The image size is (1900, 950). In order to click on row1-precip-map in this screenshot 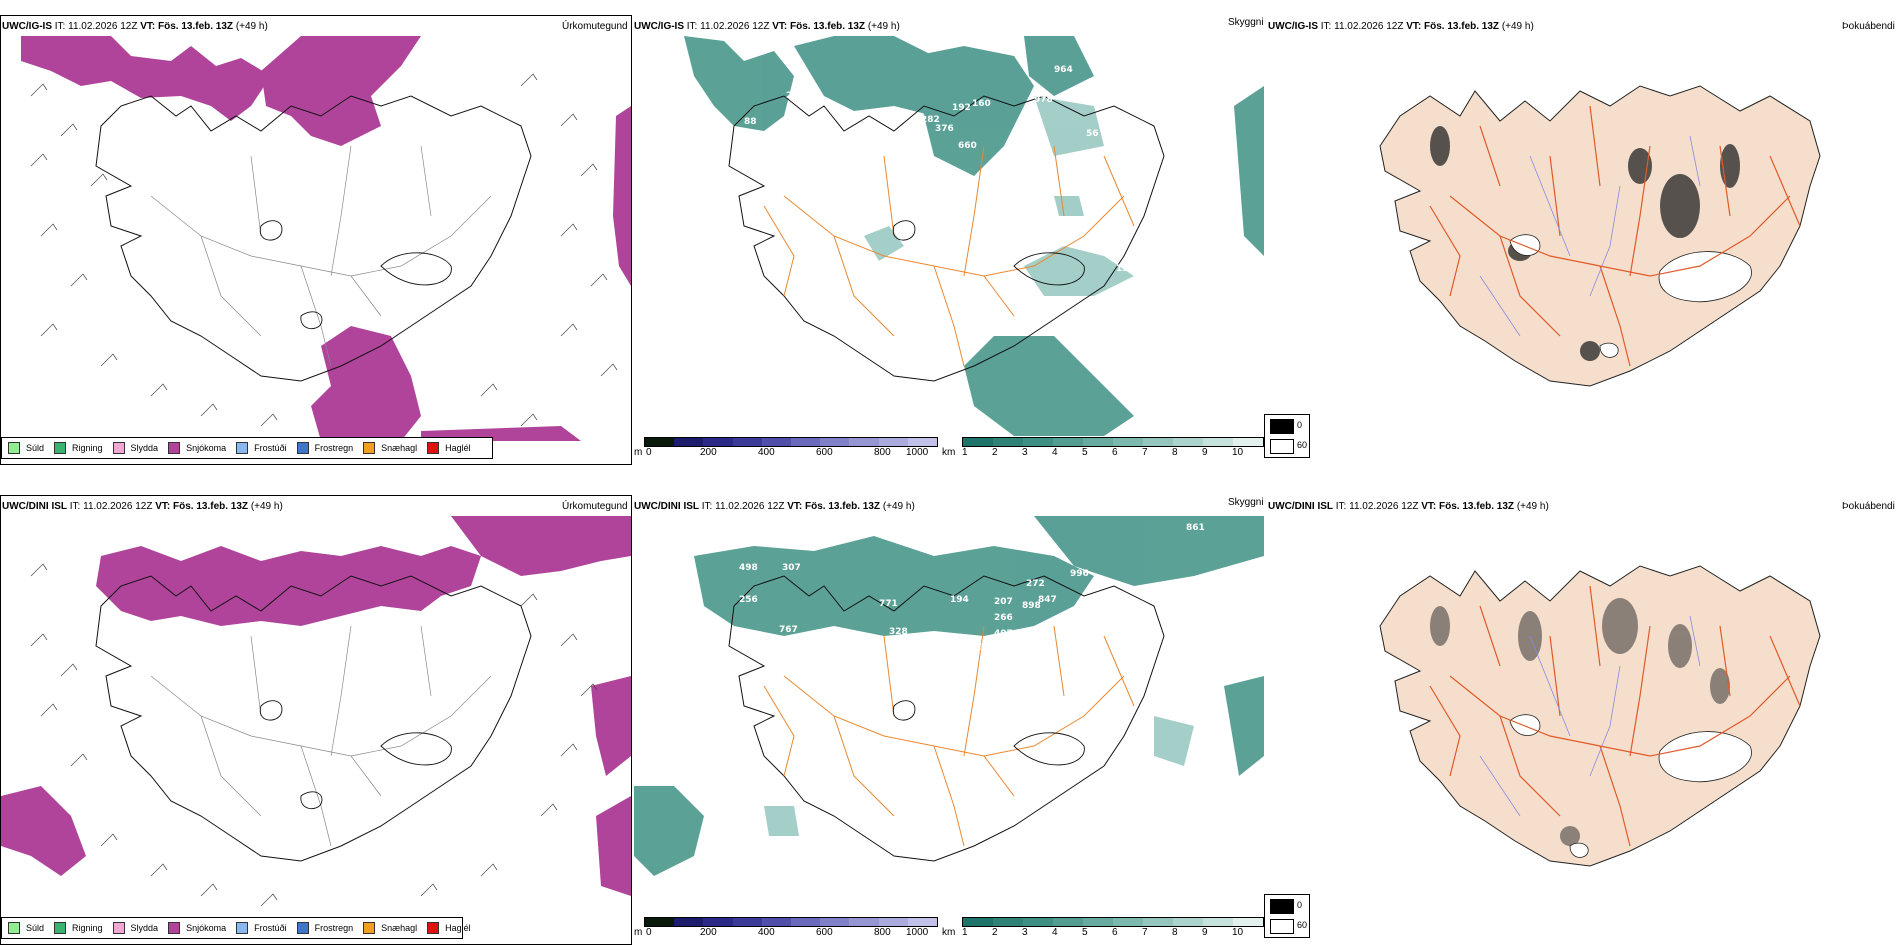, I will do `click(316, 711)`.